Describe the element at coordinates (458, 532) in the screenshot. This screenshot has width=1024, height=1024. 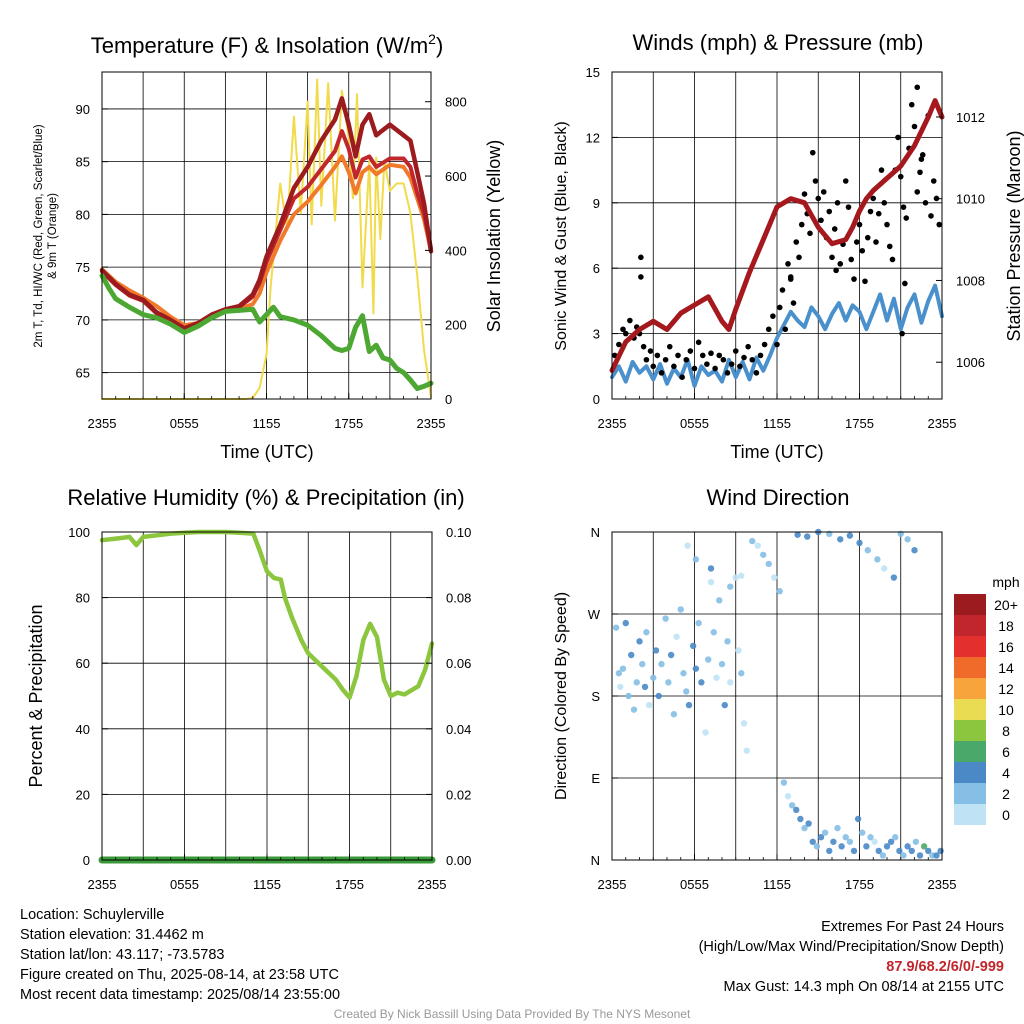
I see `y-right-tick-label: 0.10` at that location.